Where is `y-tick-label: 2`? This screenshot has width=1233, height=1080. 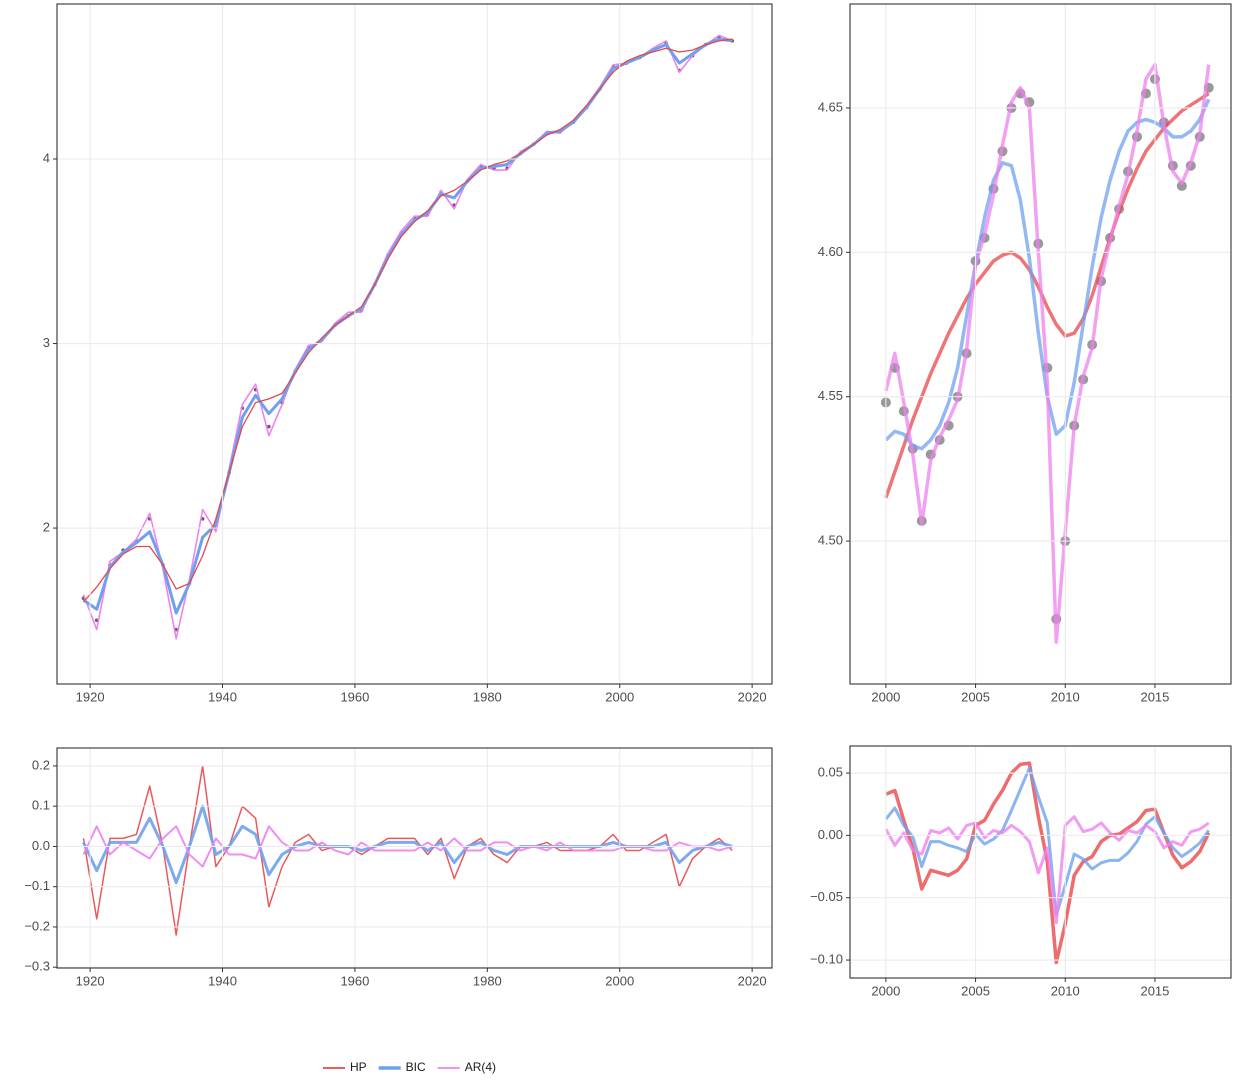
y-tick-label: 2 is located at coordinates (46, 527).